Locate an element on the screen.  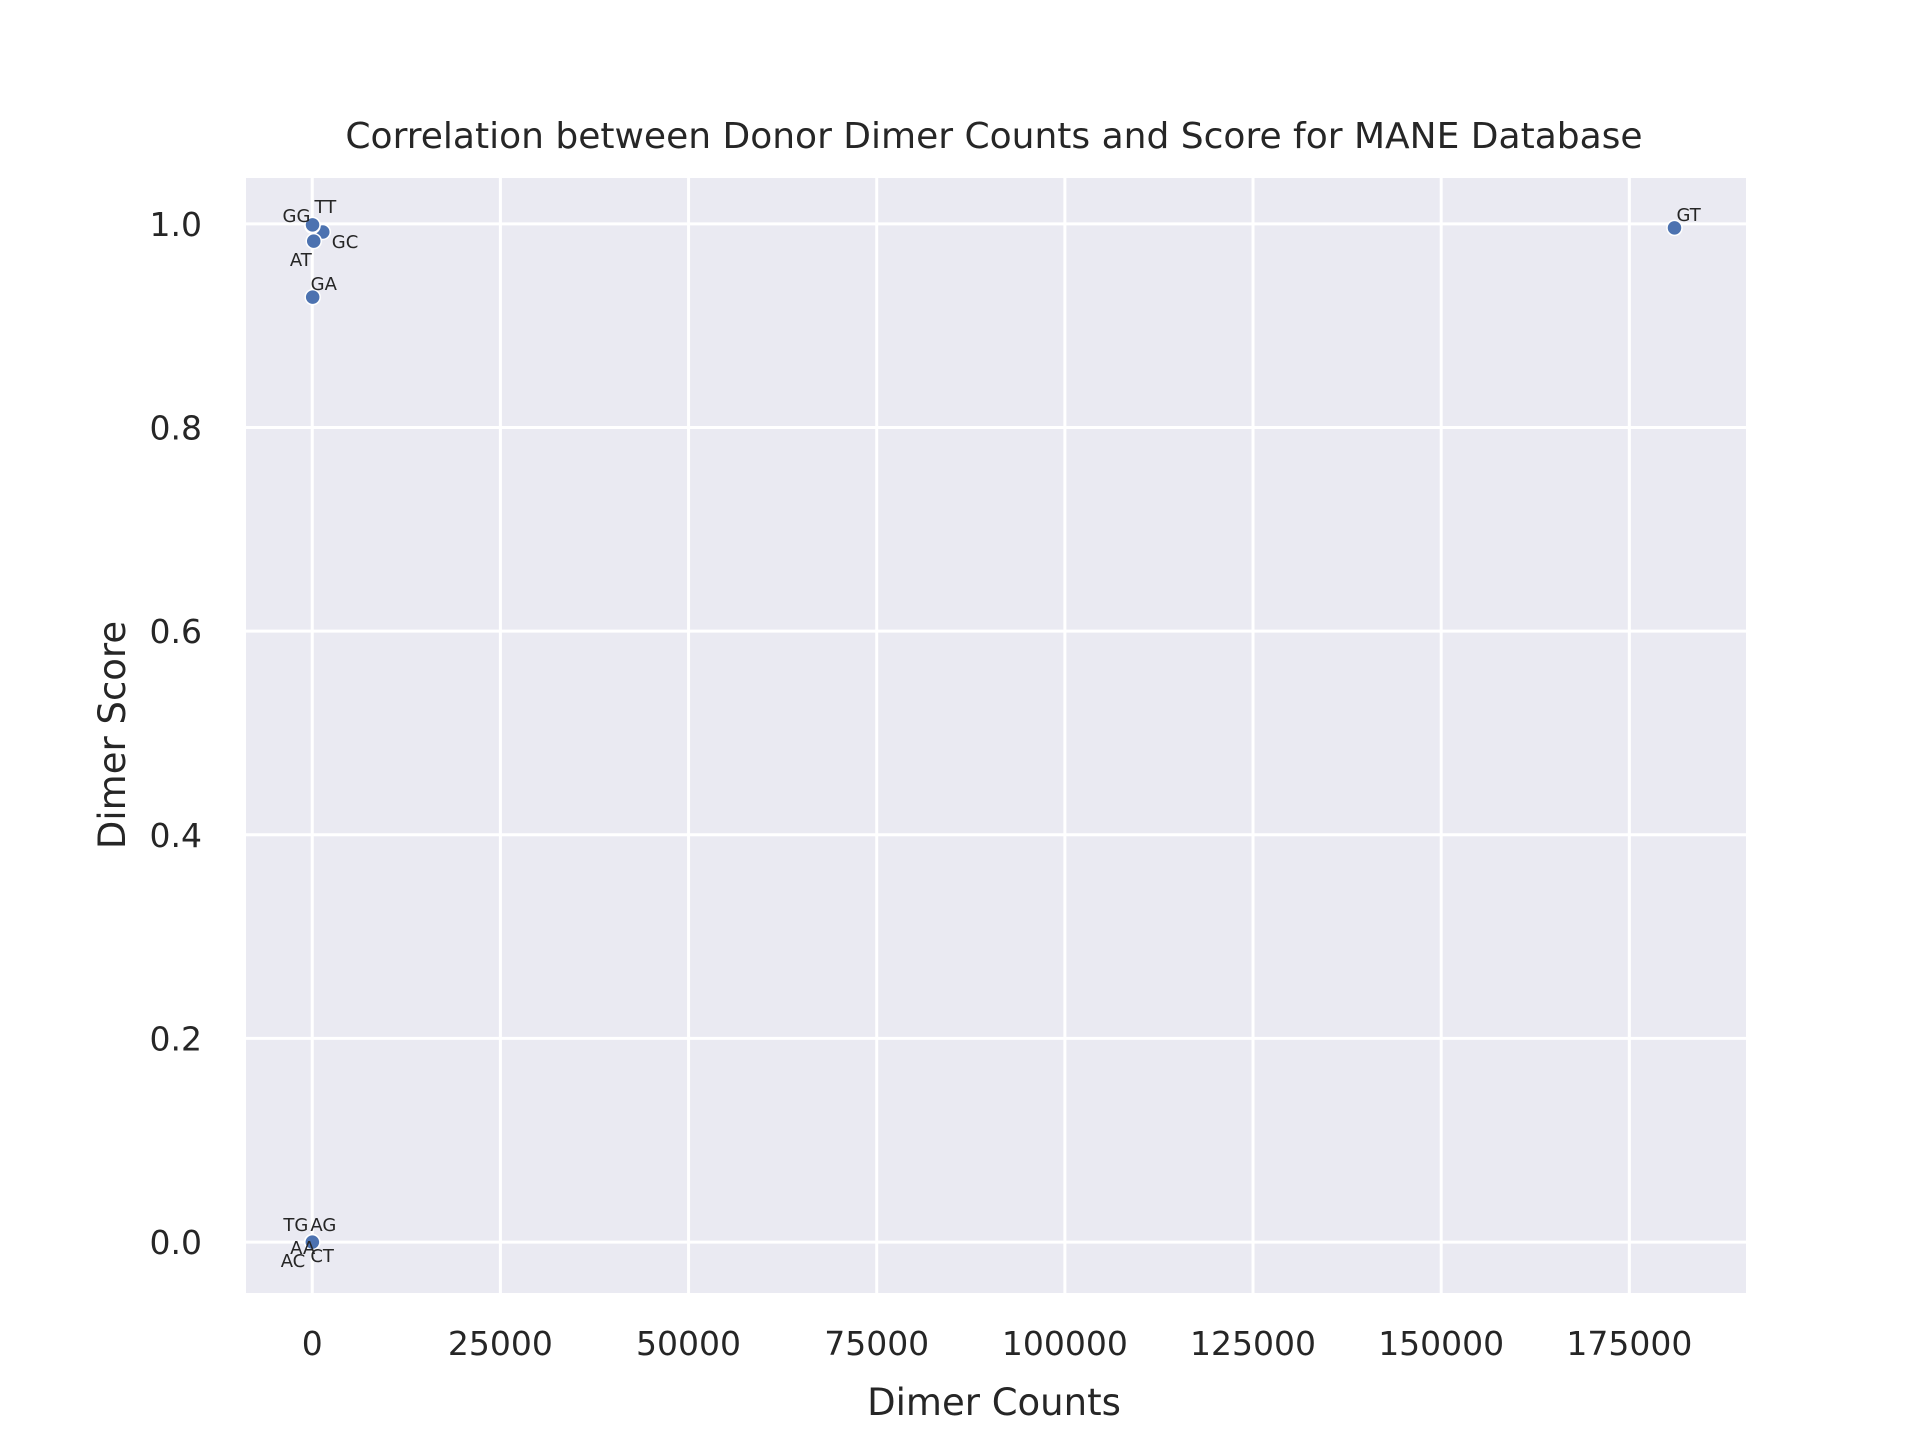
y-axis-label: Dimer Score is located at coordinates (112, 735).